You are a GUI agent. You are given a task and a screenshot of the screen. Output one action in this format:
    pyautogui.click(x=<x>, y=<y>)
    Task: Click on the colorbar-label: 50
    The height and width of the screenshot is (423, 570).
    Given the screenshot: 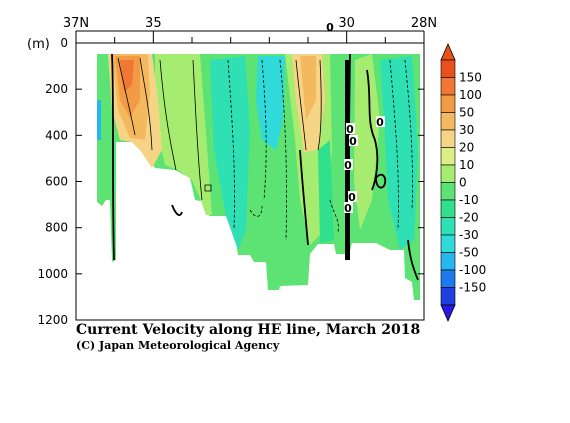 What is the action you would take?
    pyautogui.click(x=466, y=113)
    